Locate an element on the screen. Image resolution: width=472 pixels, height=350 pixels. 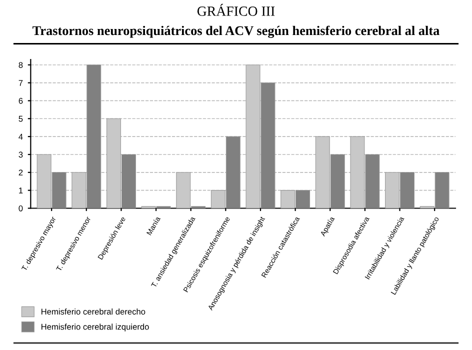
y-tick-label: 2 is located at coordinates (20, 173).